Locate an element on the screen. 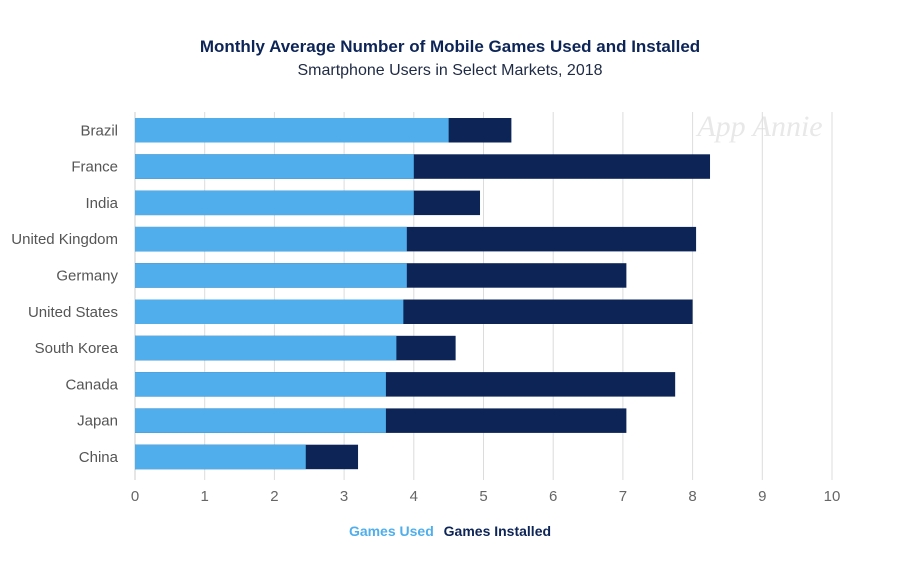 The image size is (900, 576). category-label: South Korea is located at coordinates (77, 348).